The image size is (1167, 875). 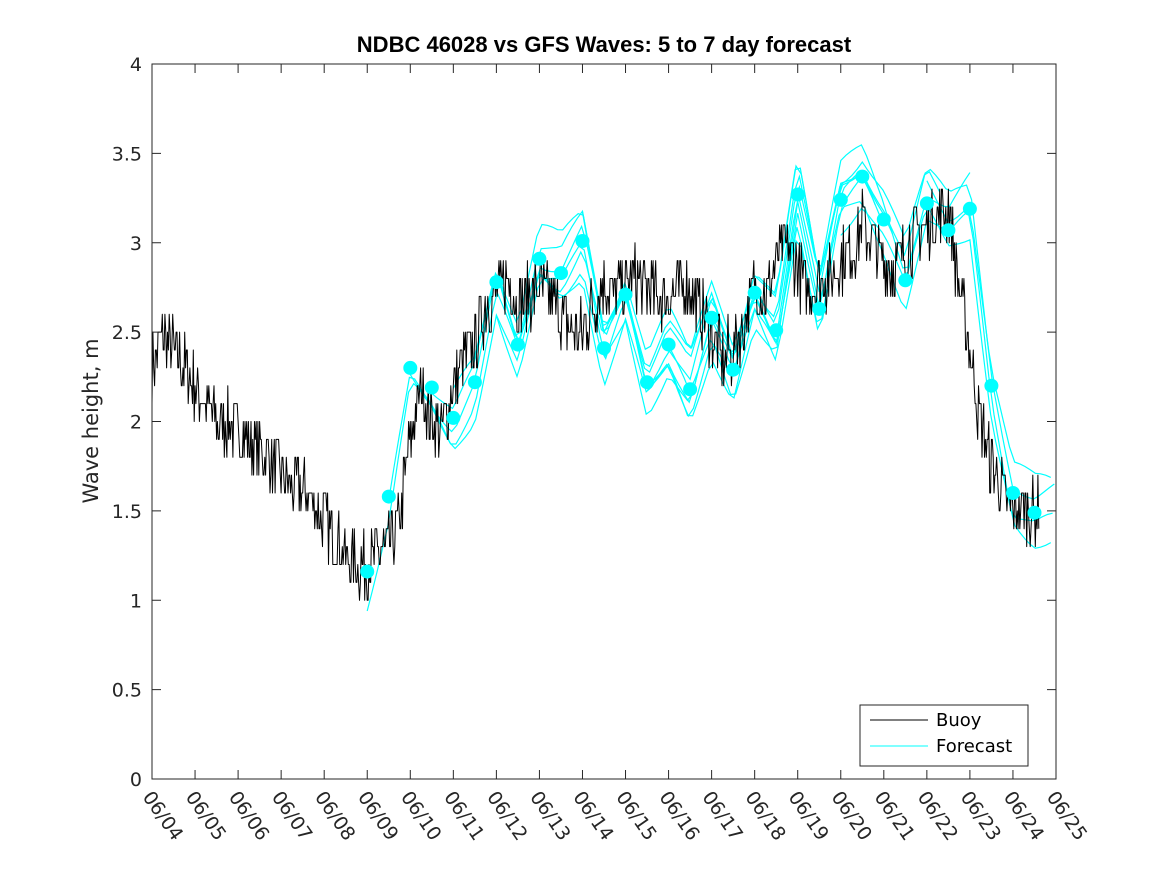 What do you see at coordinates (91, 420) in the screenshot?
I see `y-axis-label: Wave height, m` at bounding box center [91, 420].